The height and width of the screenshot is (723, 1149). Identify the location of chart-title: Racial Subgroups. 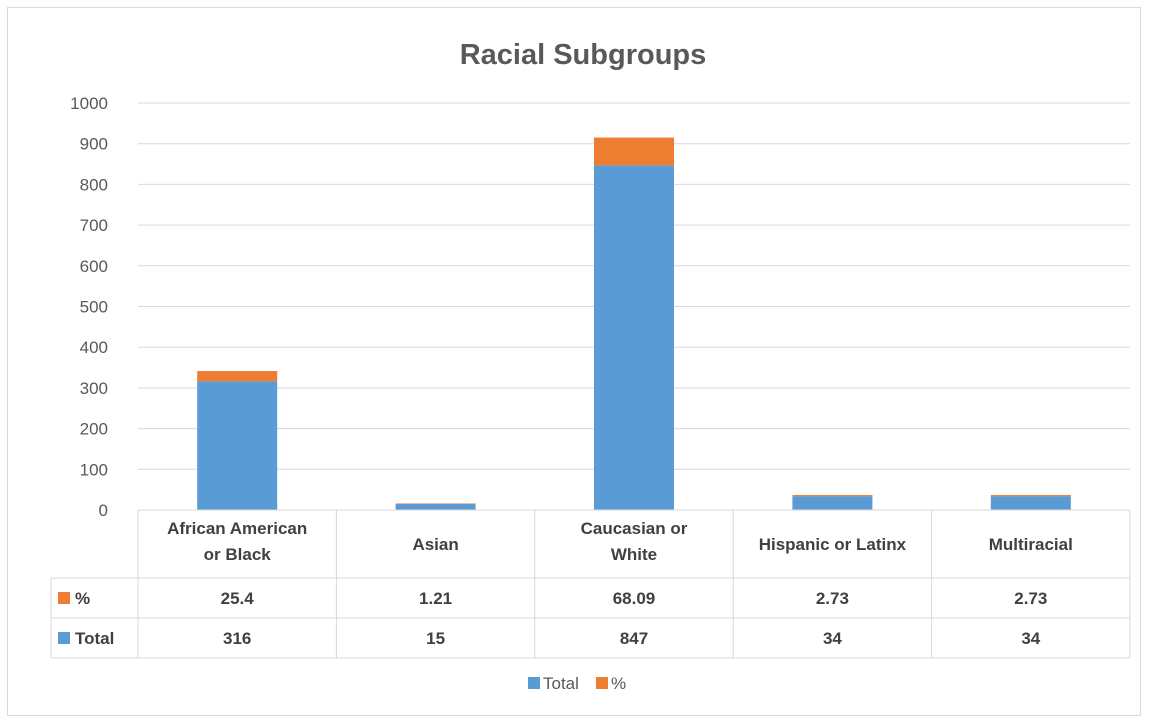
(583, 55).